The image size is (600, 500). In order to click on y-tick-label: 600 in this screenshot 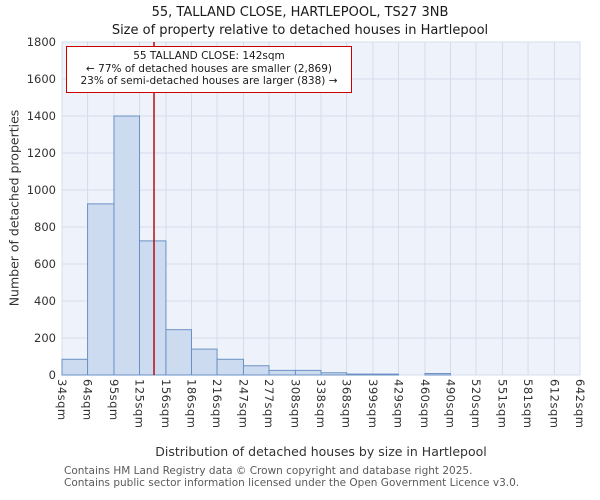, I will do `click(45, 264)`.